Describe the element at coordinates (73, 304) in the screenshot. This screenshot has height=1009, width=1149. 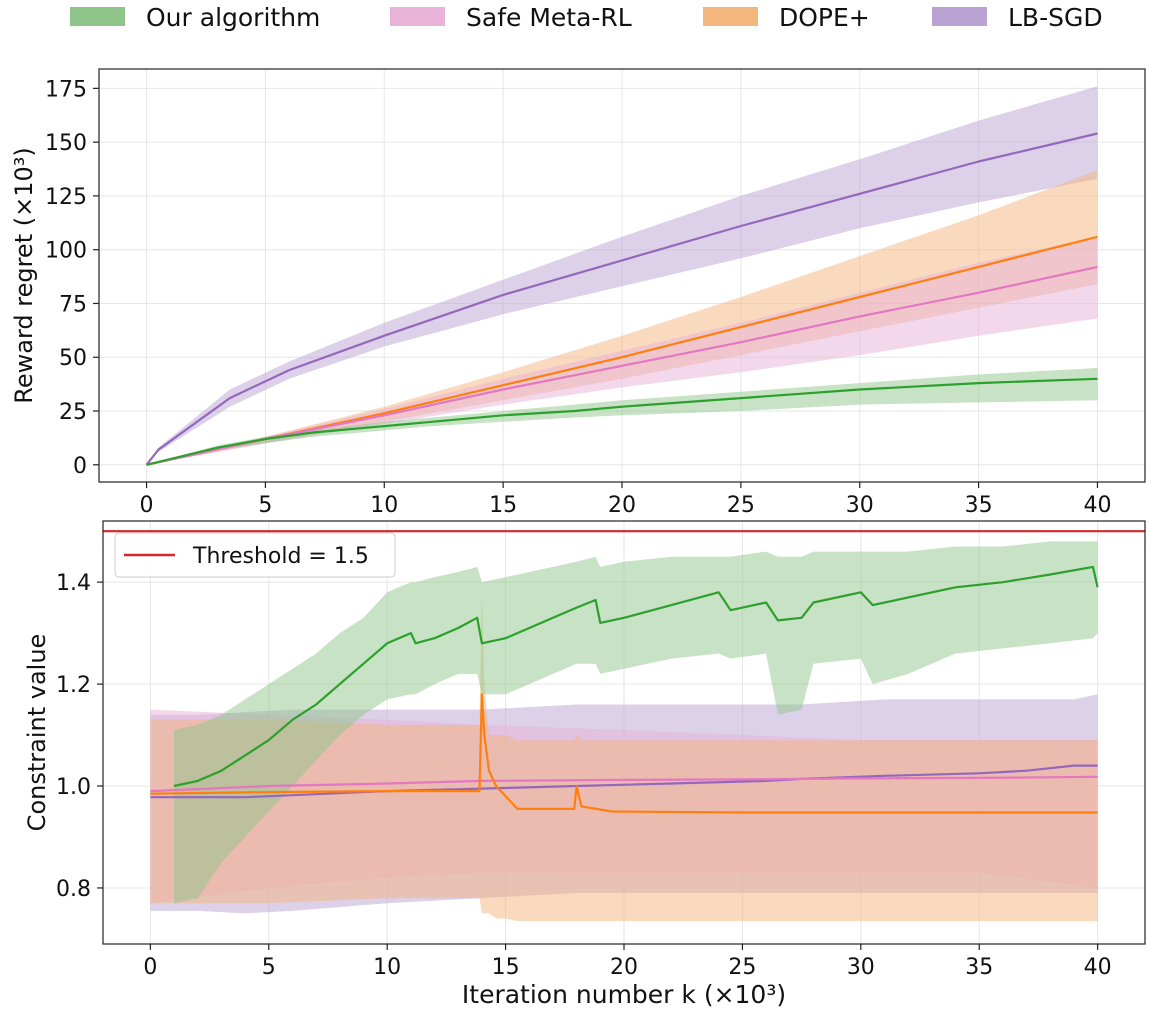
I see `y-tick-label: 75` at that location.